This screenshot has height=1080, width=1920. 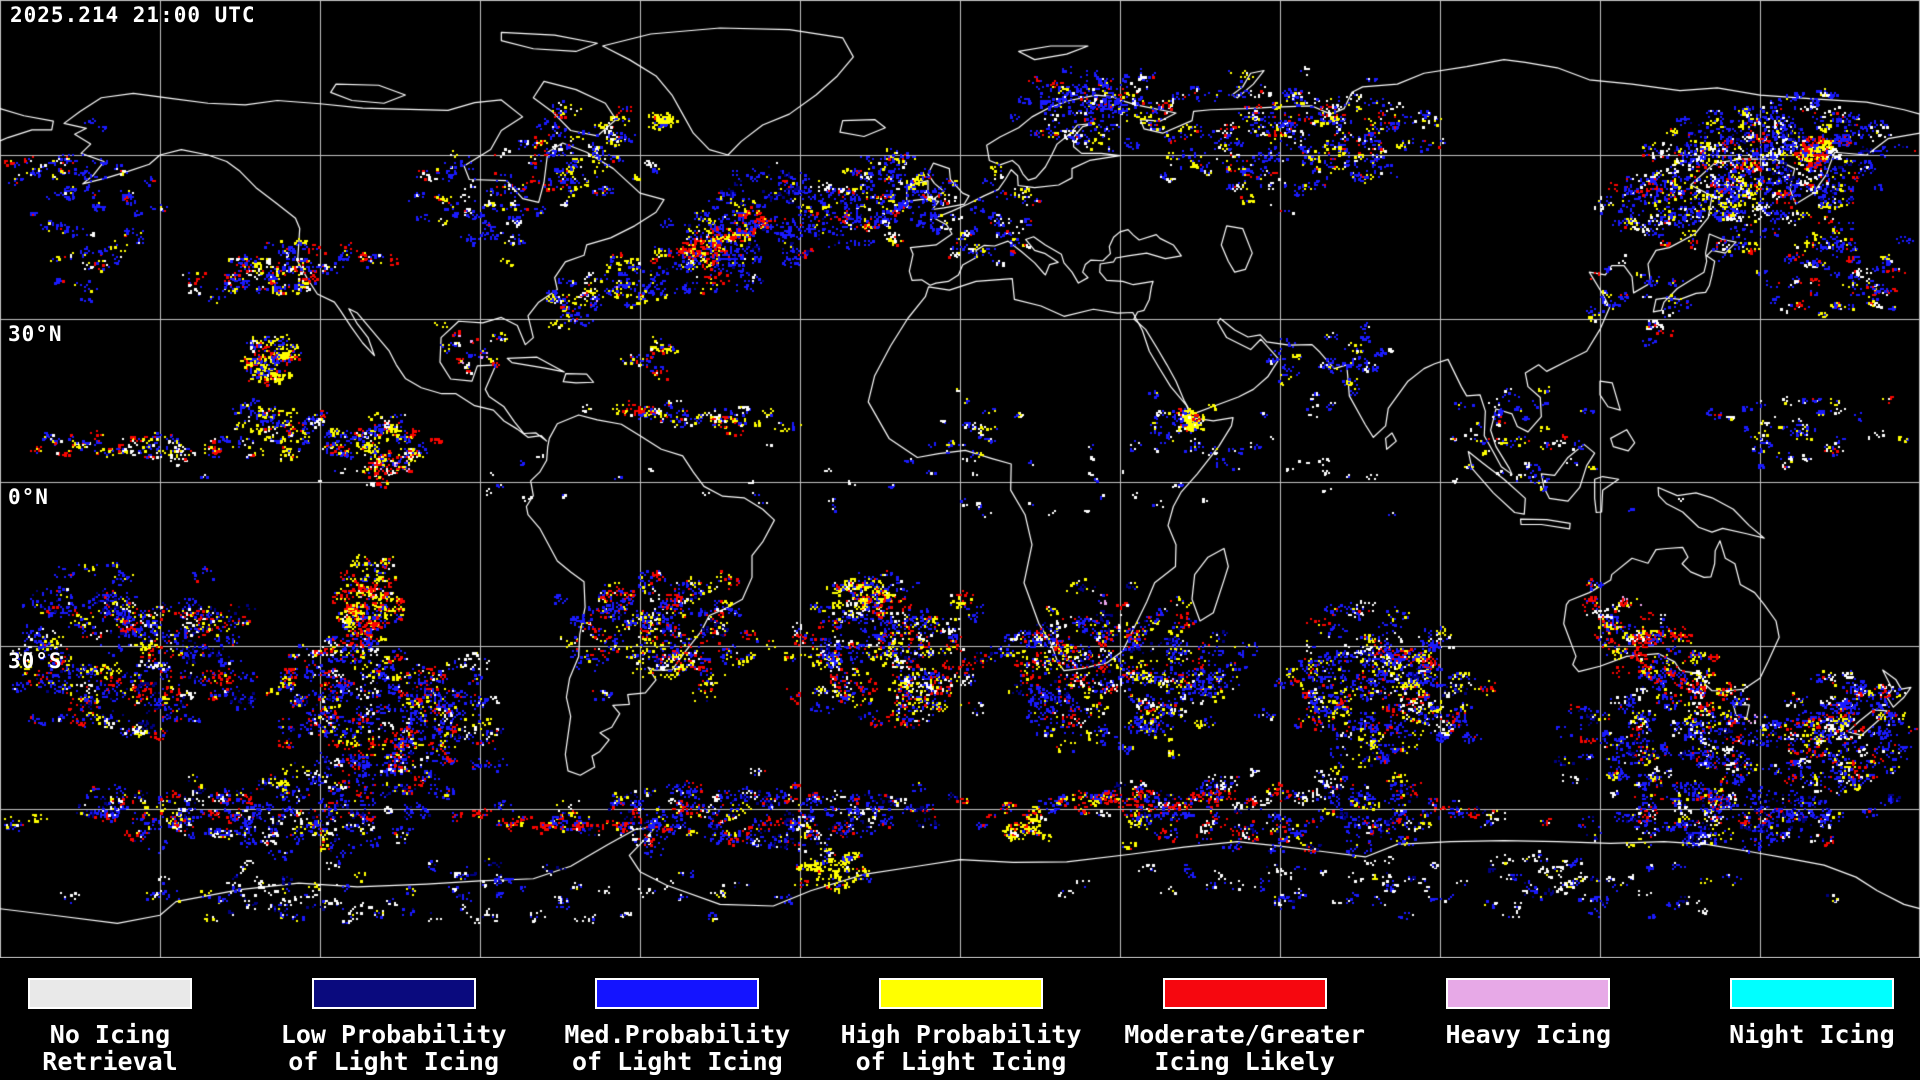 I want to click on legend-label-moderate-greater-icing: Moderate/Greater Icing Likely, so click(x=1244, y=1048).